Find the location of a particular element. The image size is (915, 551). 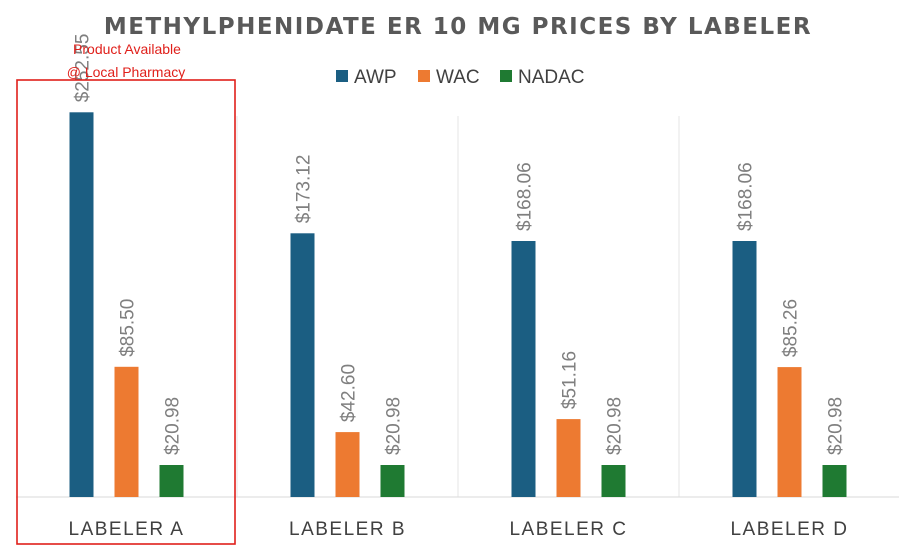

category-label-2: LABELER B is located at coordinates (347, 529).